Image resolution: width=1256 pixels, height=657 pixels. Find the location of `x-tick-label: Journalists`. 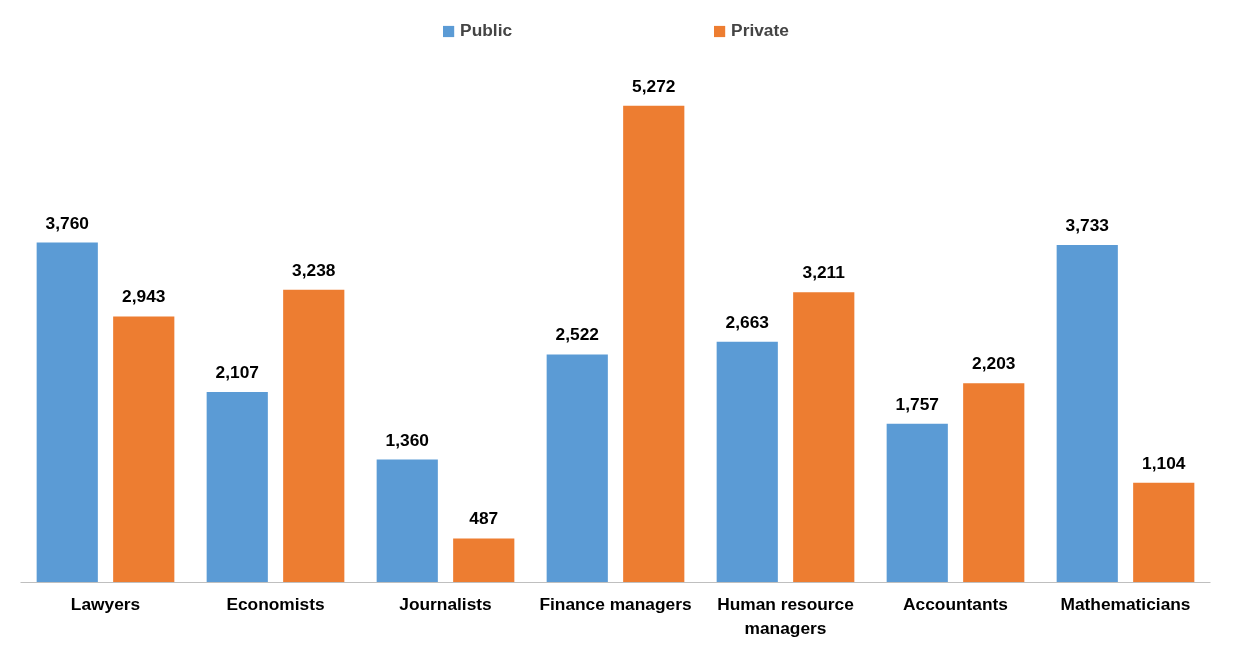

x-tick-label: Journalists is located at coordinates (445, 603).